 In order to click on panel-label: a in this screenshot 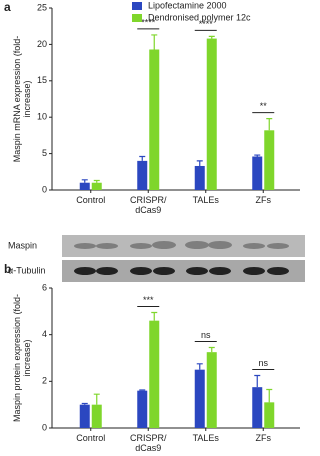, I will do `click(7, 7)`.